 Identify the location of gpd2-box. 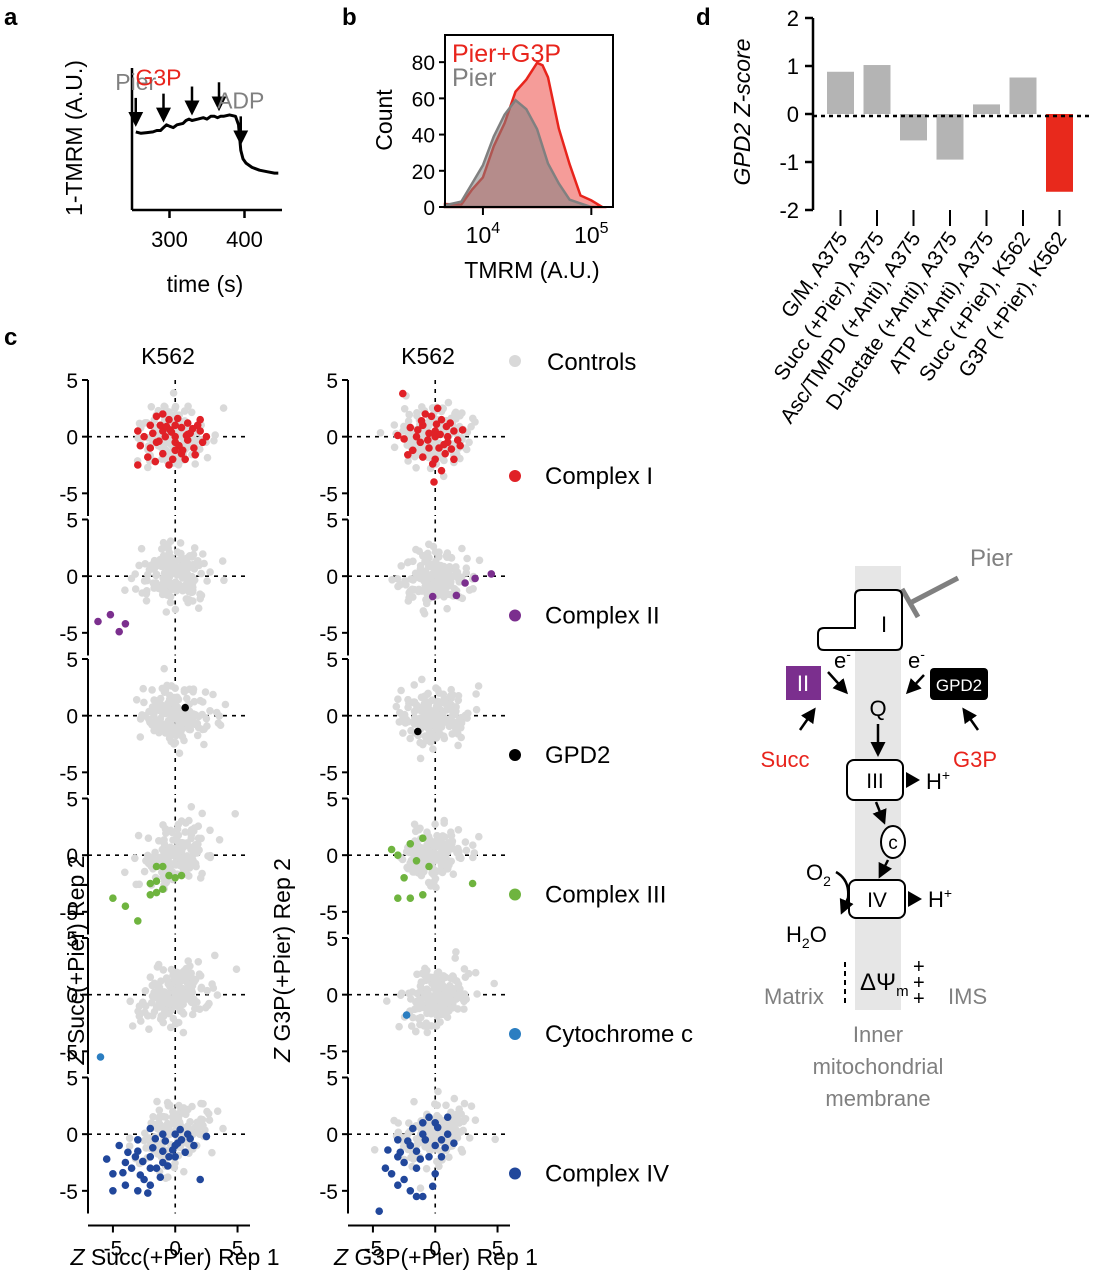
(959, 684).